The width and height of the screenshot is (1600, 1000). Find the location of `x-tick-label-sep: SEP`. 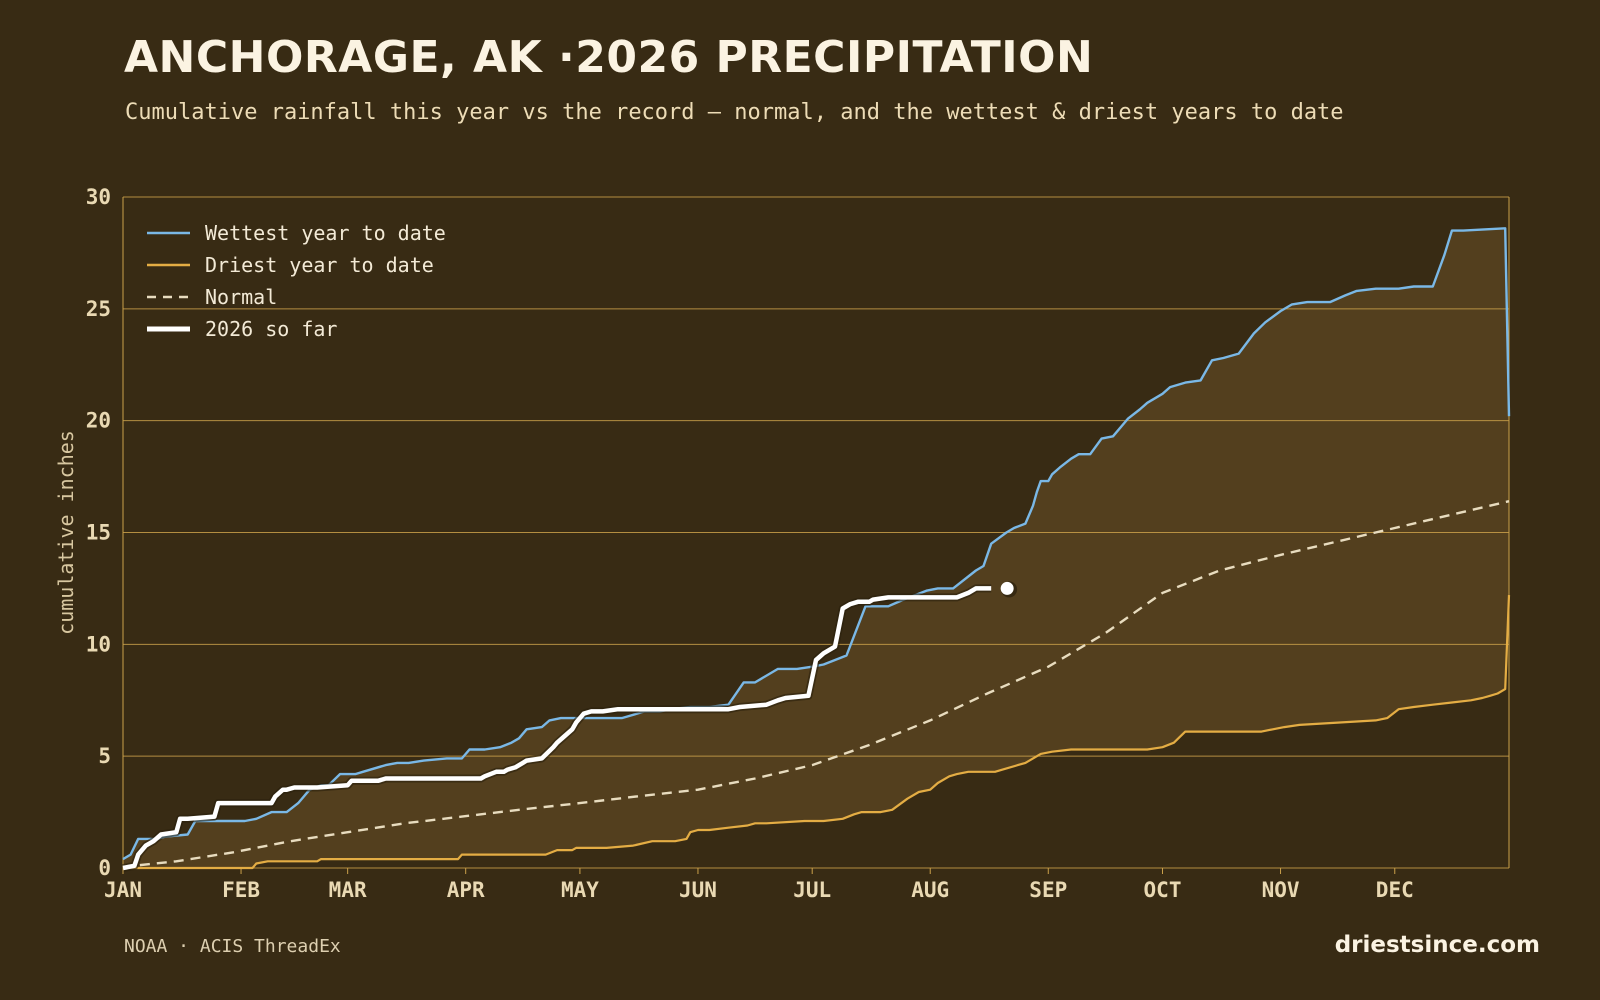

x-tick-label-sep: SEP is located at coordinates (1048, 890).